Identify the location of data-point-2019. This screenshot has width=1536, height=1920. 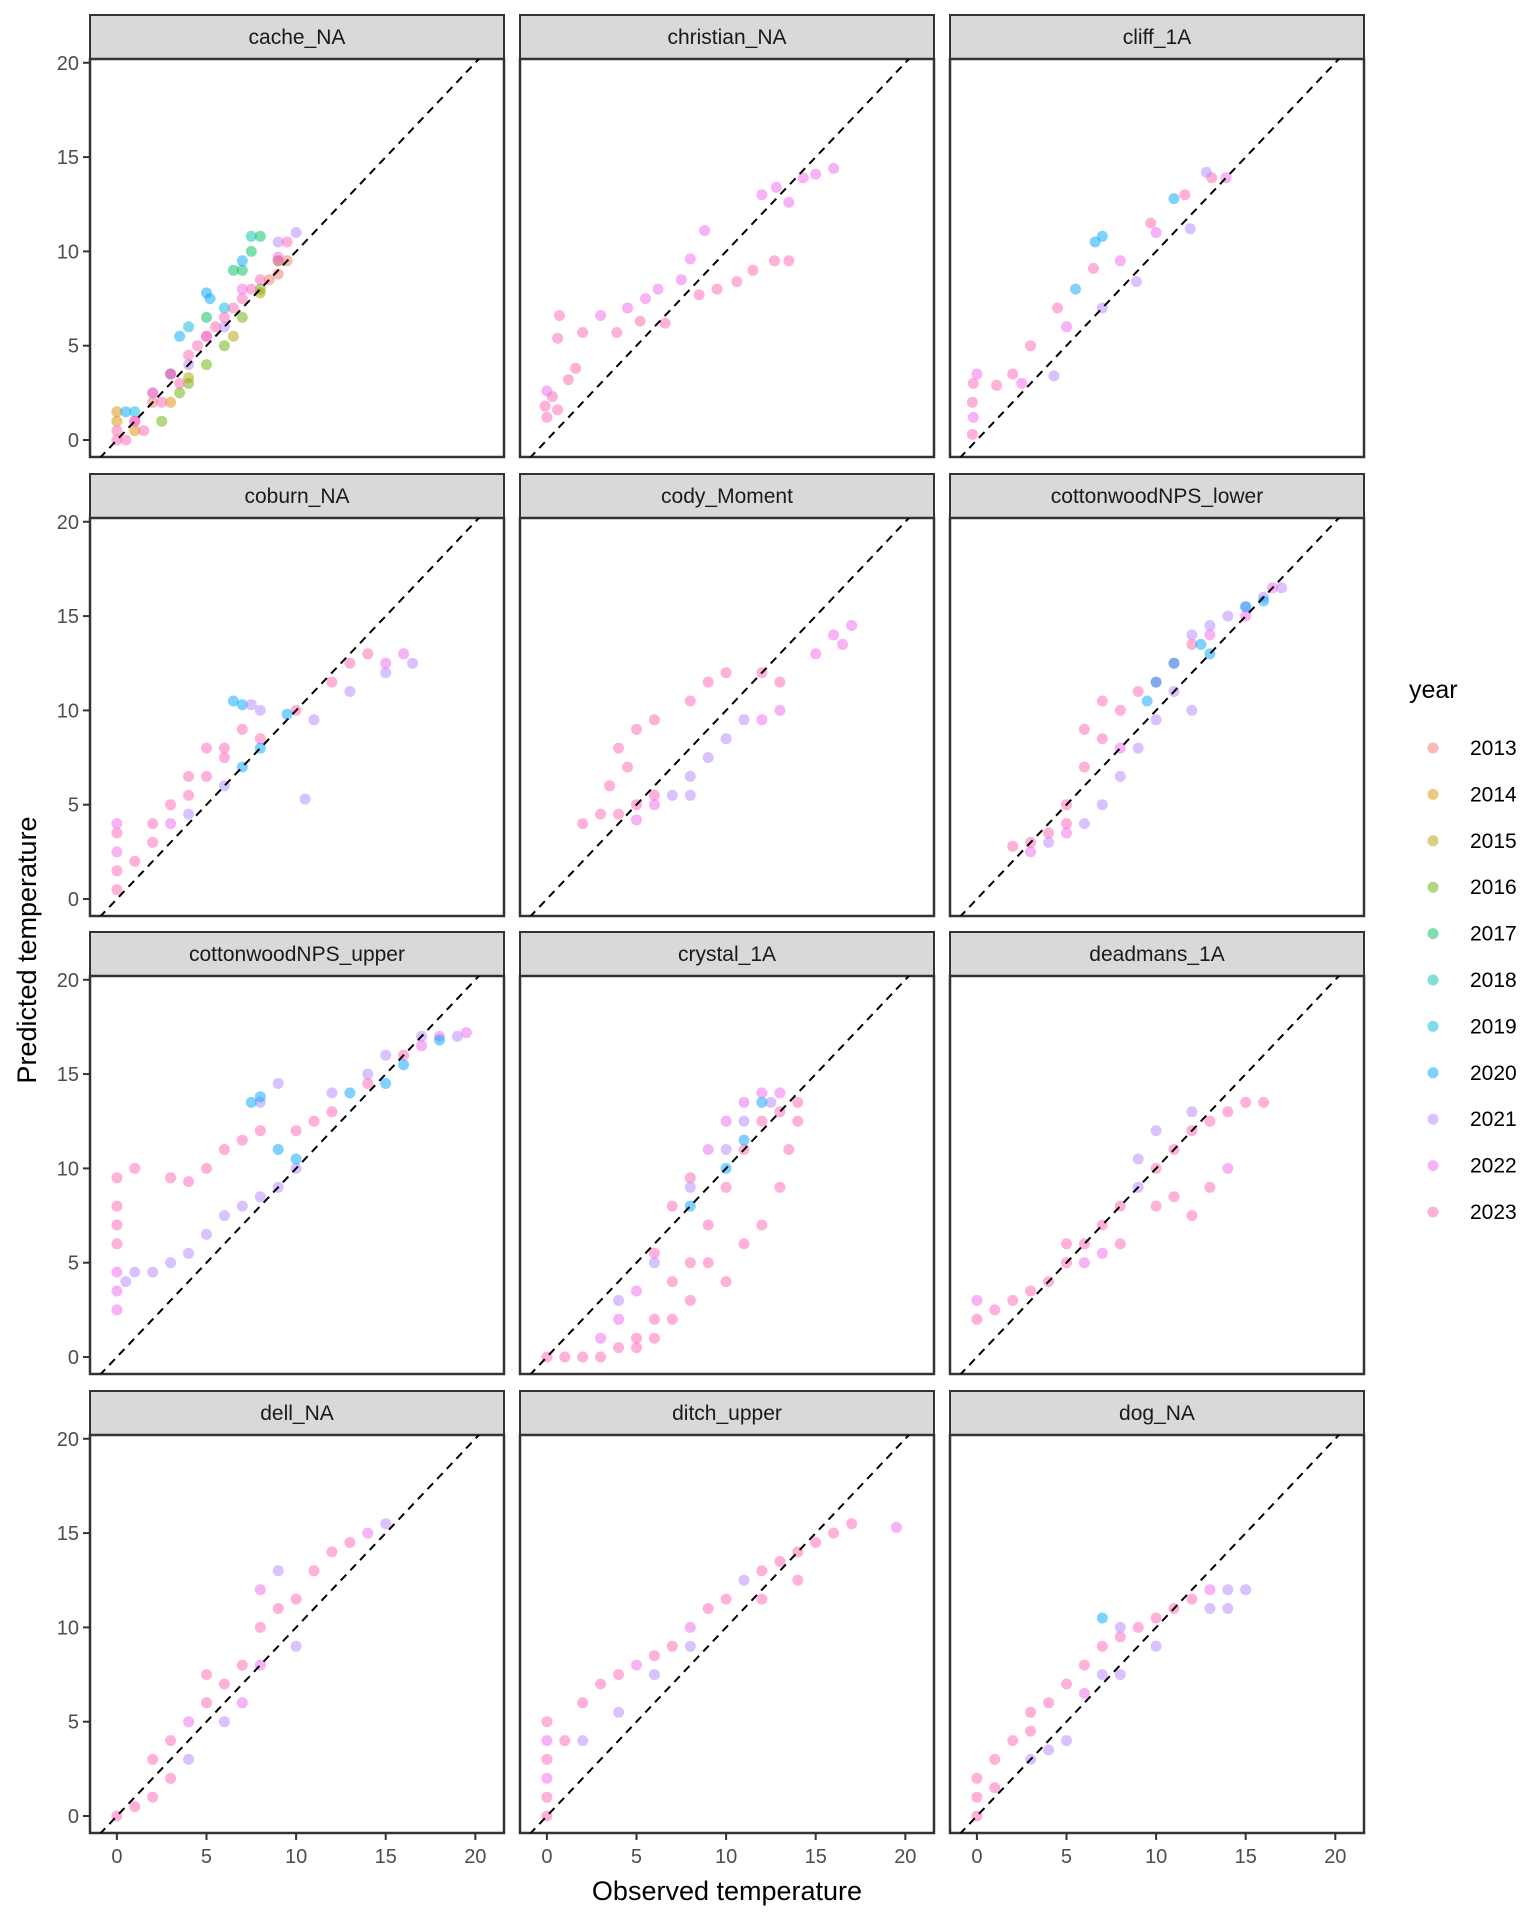
(224, 308).